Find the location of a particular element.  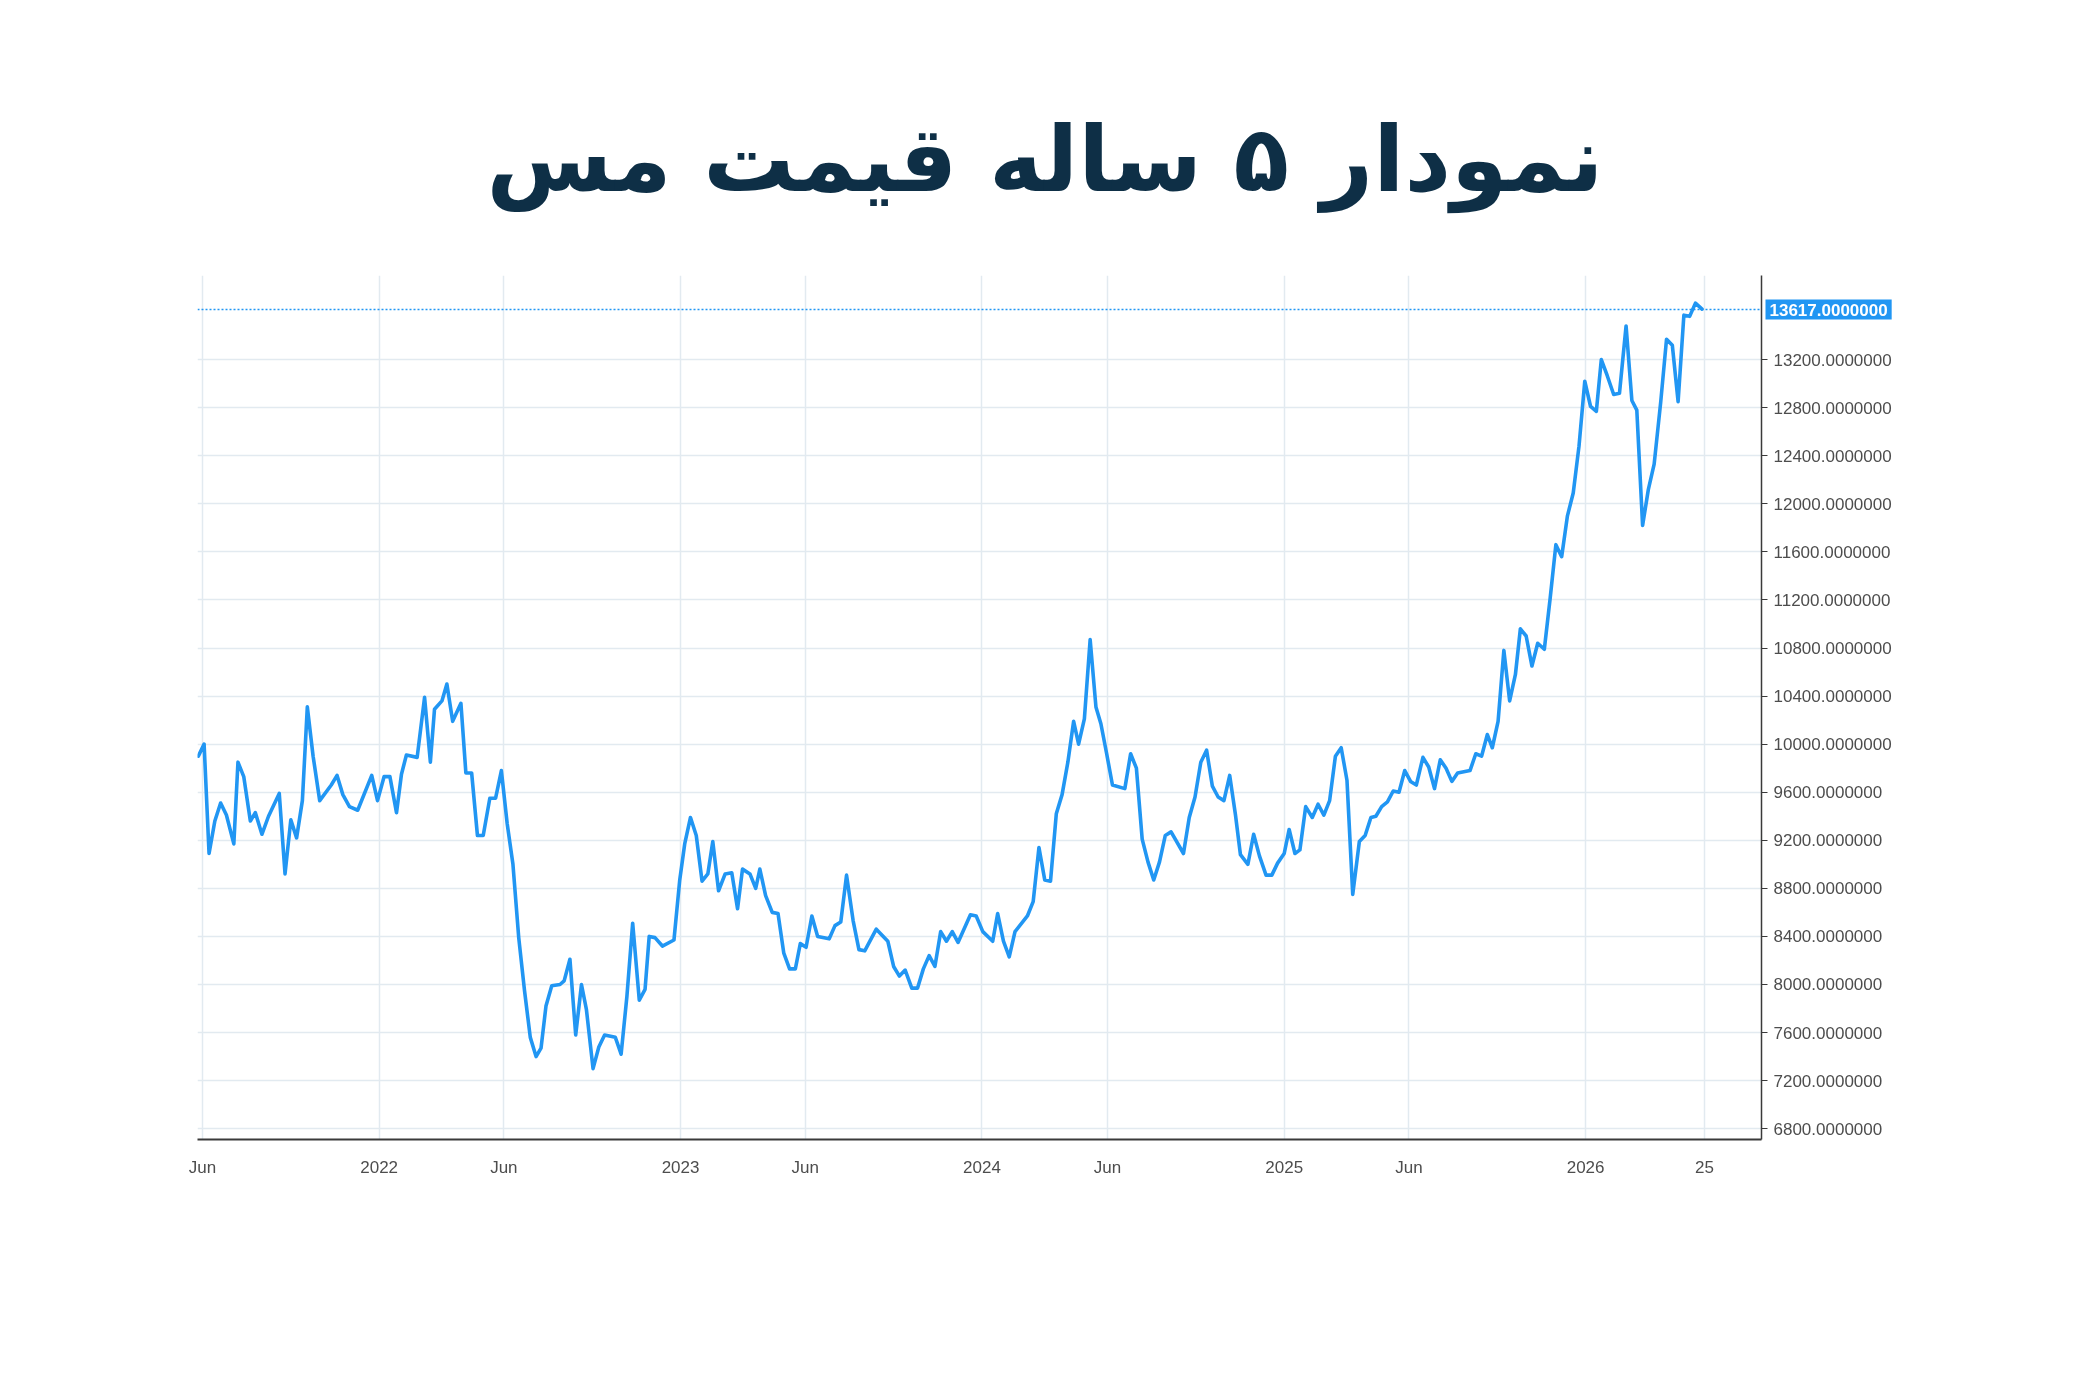

y-tick-label: 13200.0000000 is located at coordinates (1832, 360).